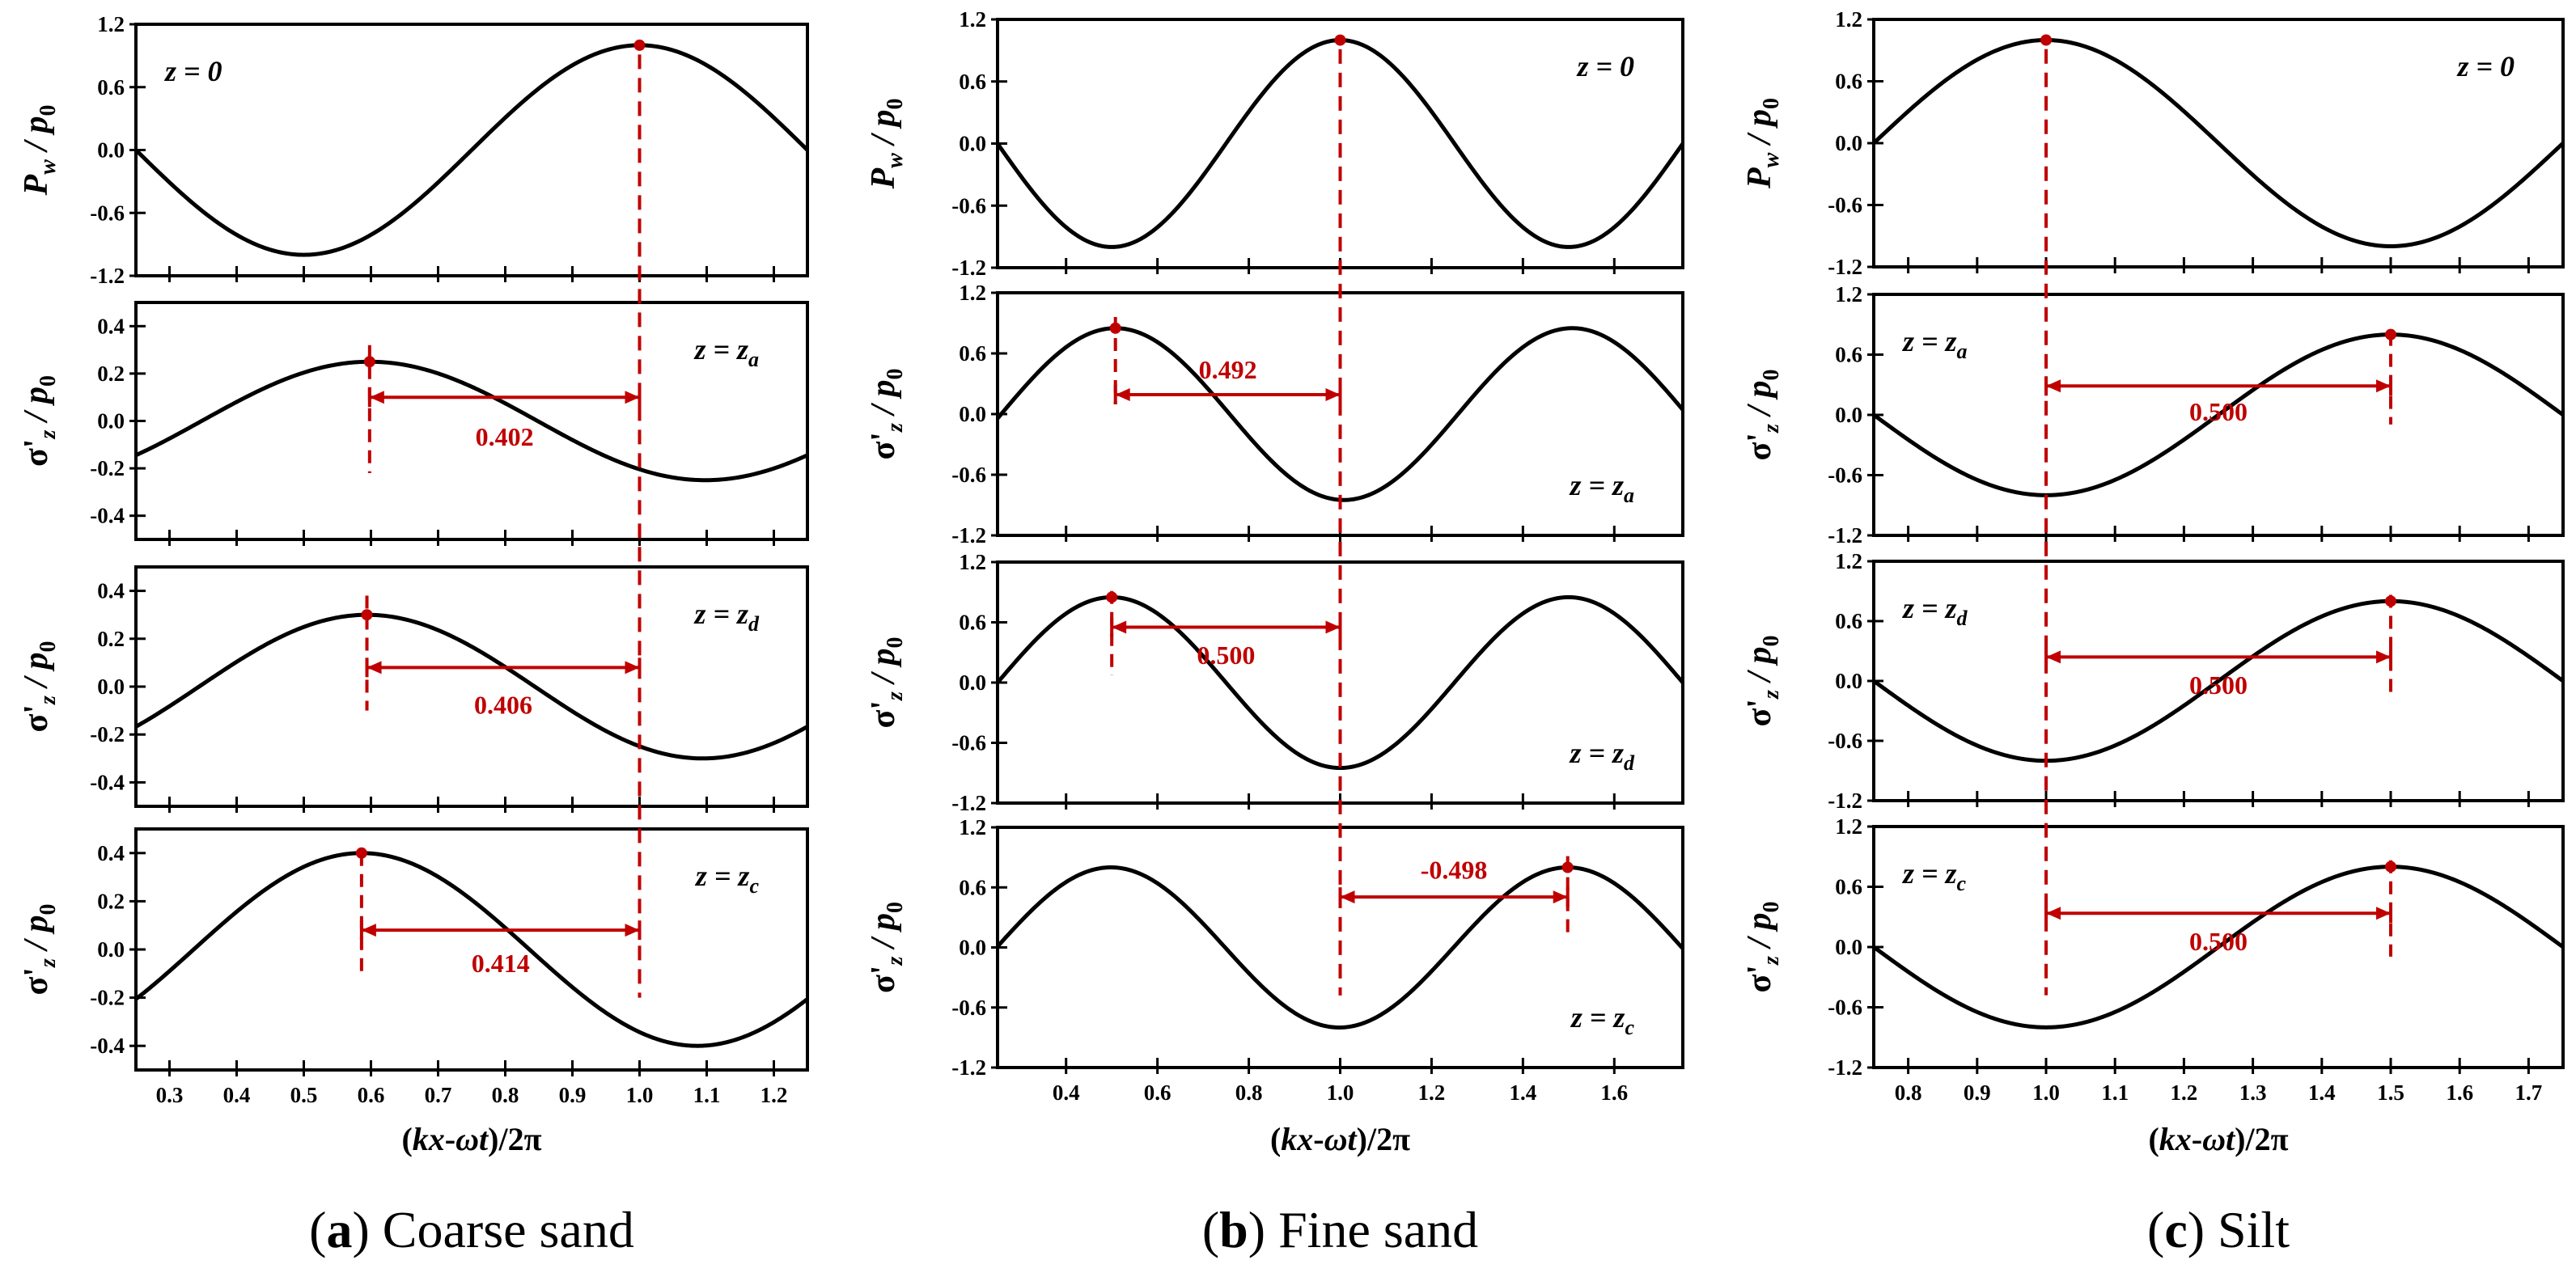 This screenshot has height=1277, width=2576. I want to click on x-tick-label: 1.1, so click(2115, 1092).